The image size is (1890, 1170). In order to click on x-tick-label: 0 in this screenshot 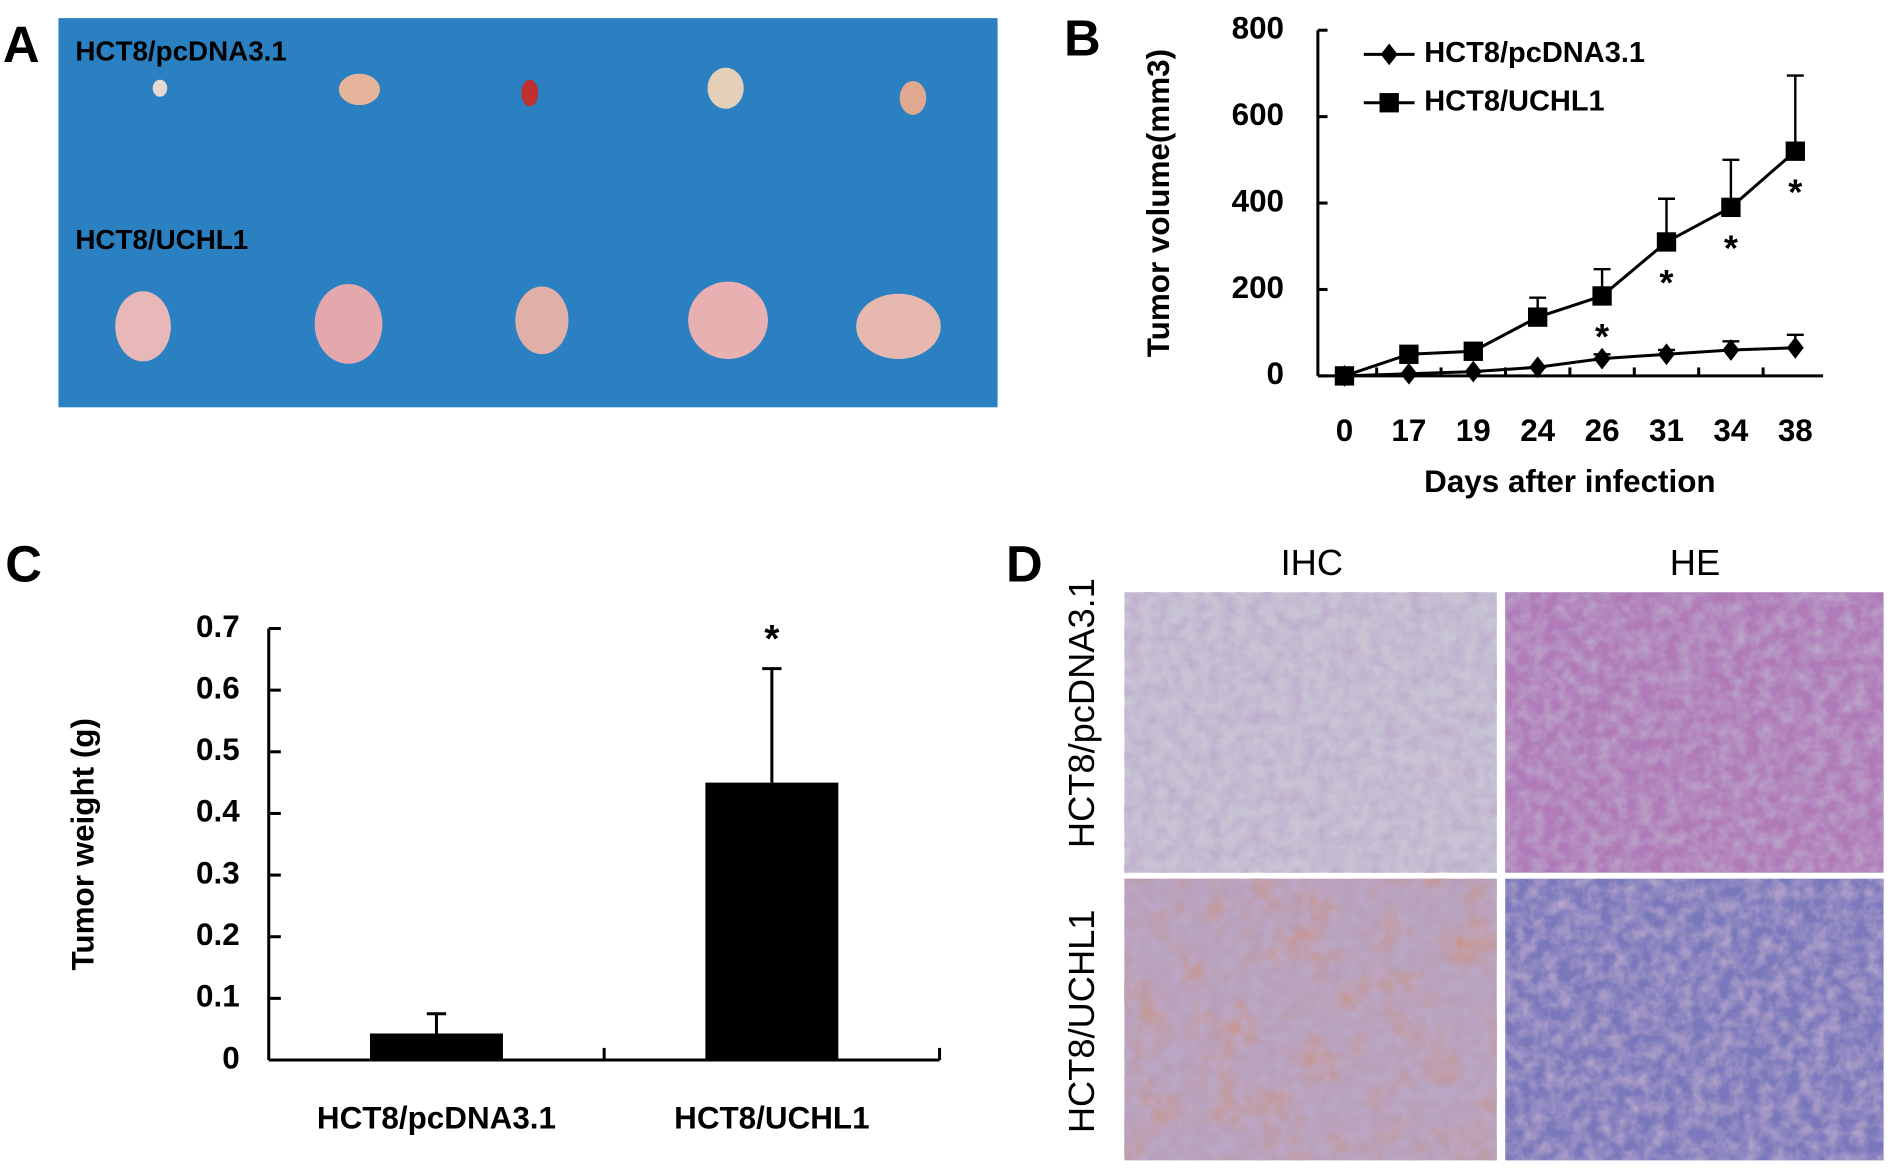, I will do `click(1344, 430)`.